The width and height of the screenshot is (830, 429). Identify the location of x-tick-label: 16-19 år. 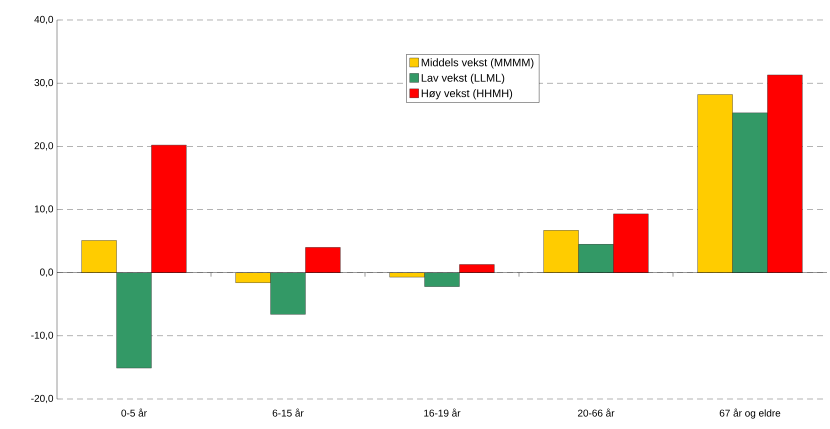
(442, 412).